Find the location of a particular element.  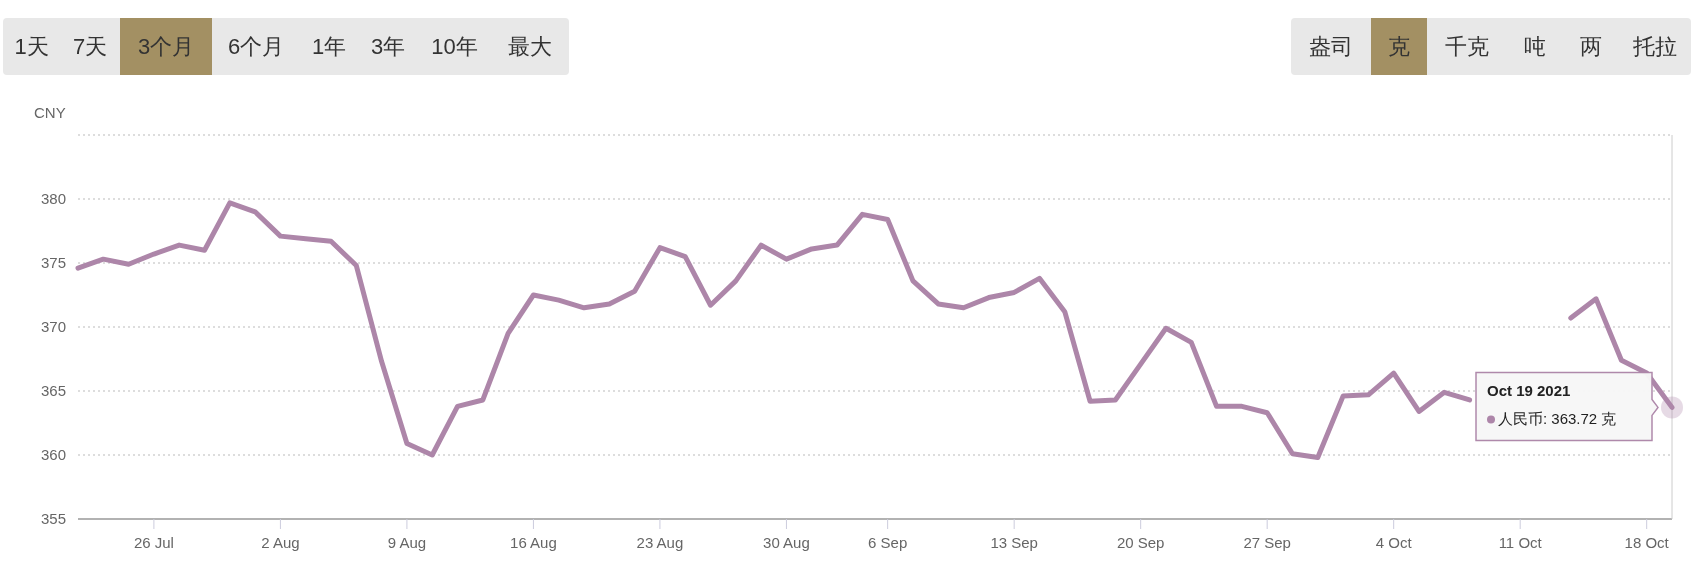

y-tick-label: 375 is located at coordinates (53, 262).